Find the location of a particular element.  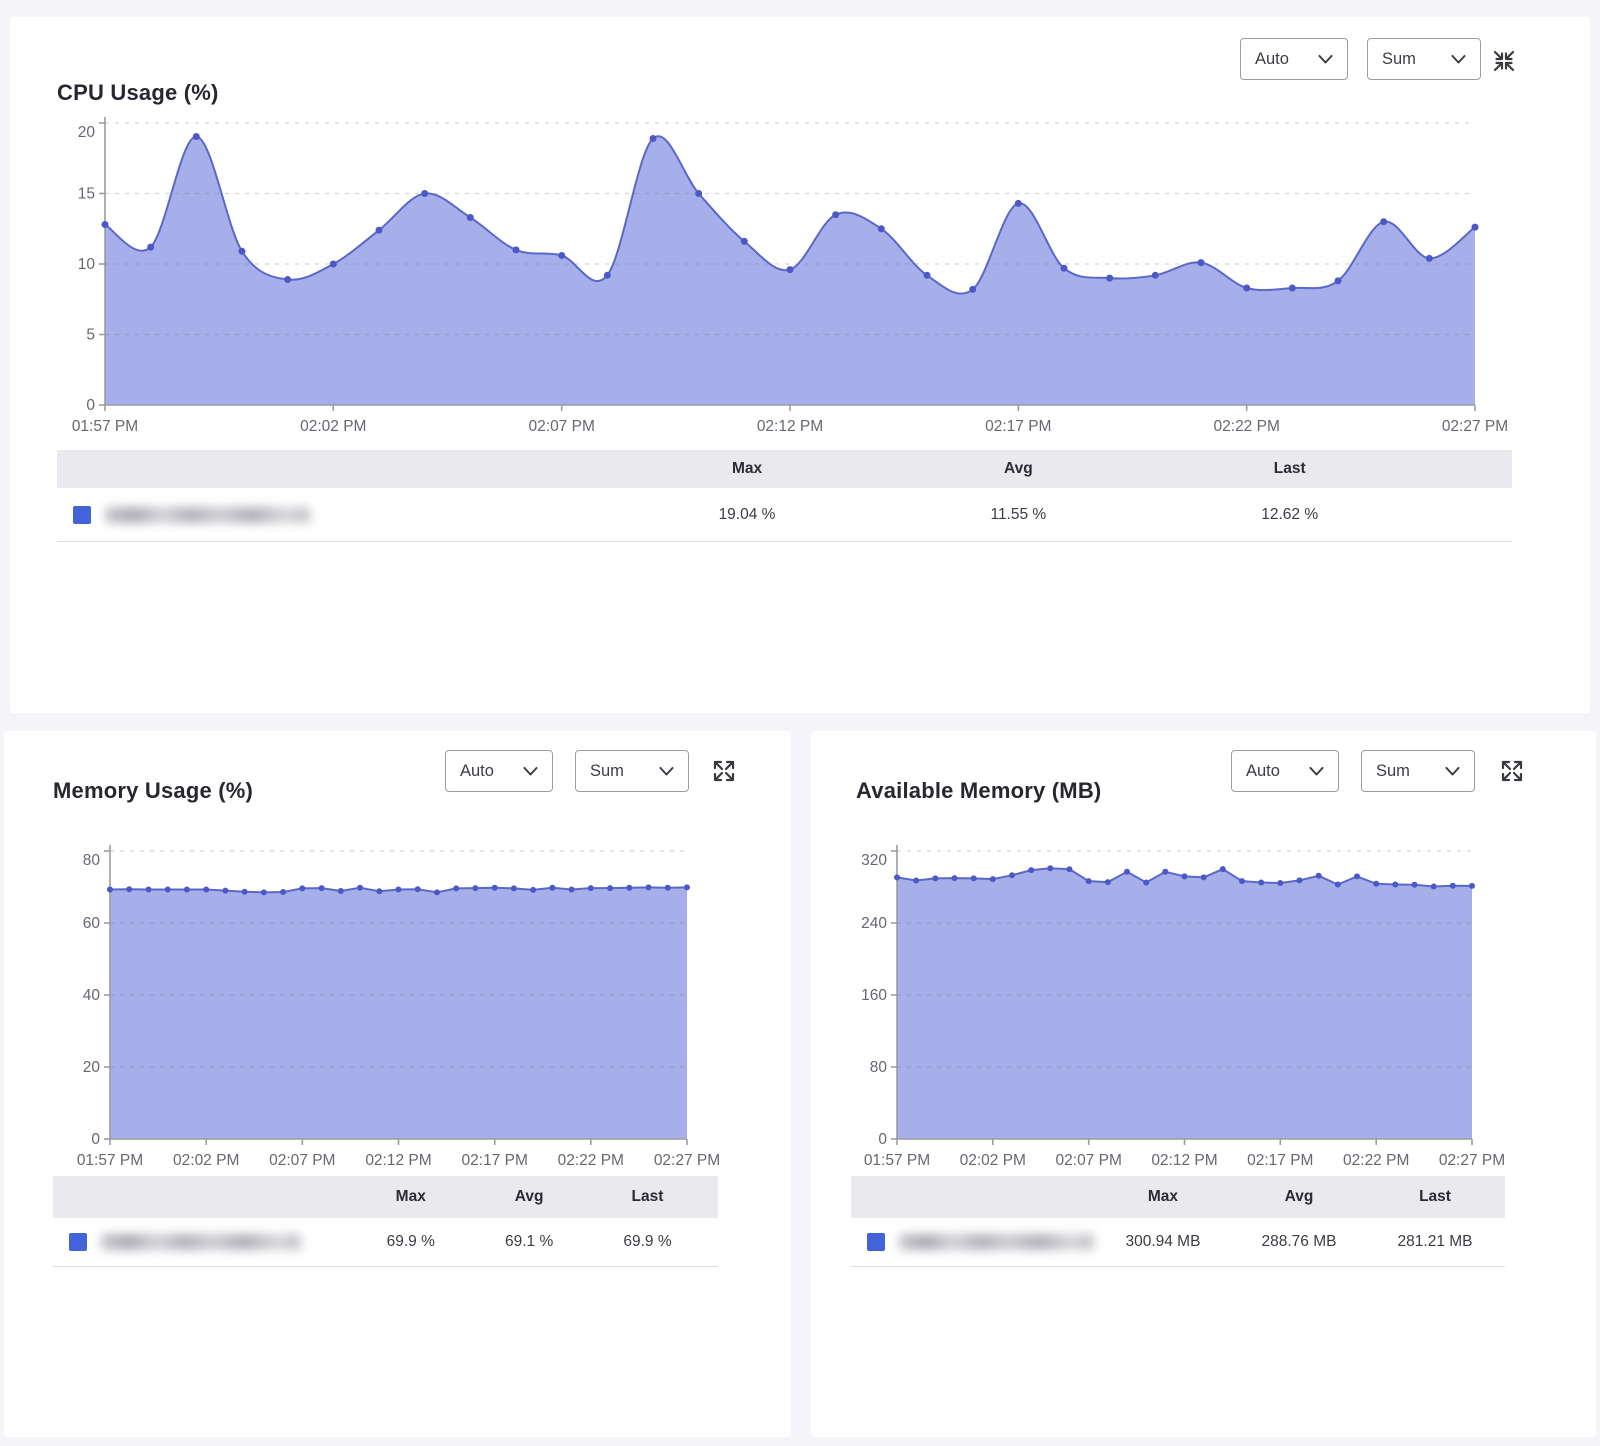

collapse-icon is located at coordinates (1504, 61).